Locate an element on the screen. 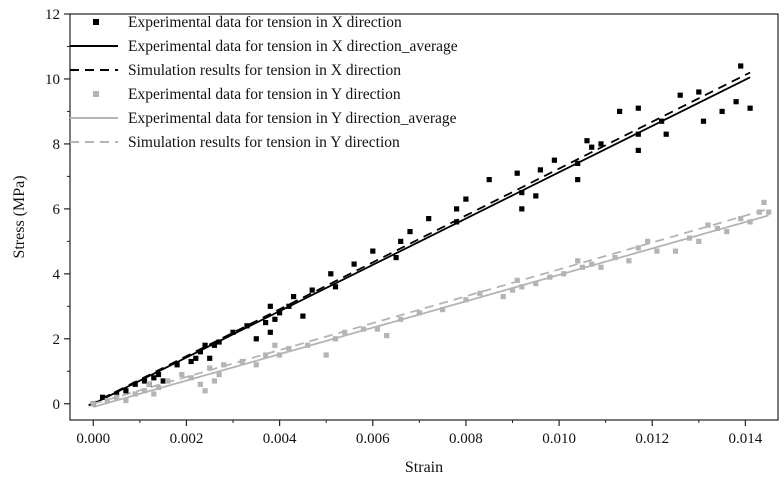 The height and width of the screenshot is (482, 784). y-tick-label: 12 is located at coordinates (52, 15).